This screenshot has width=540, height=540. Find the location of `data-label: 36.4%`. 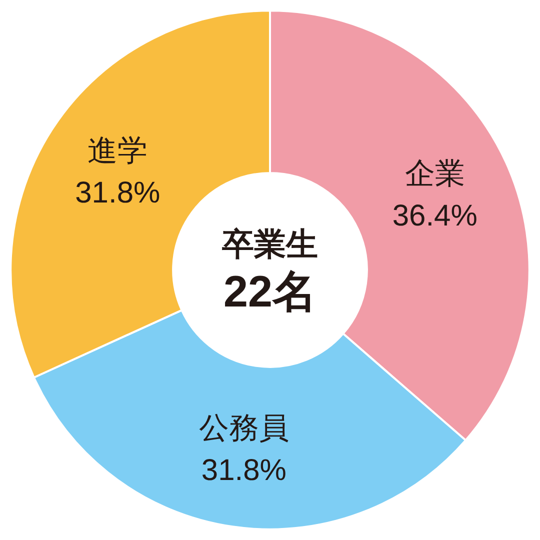

data-label: 36.4% is located at coordinates (435, 215).